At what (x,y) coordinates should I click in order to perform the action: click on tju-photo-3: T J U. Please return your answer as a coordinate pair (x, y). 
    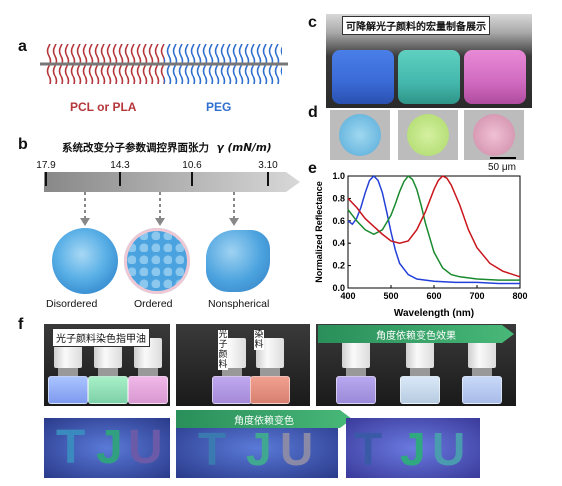
    Looking at the image, I should click on (413, 448).